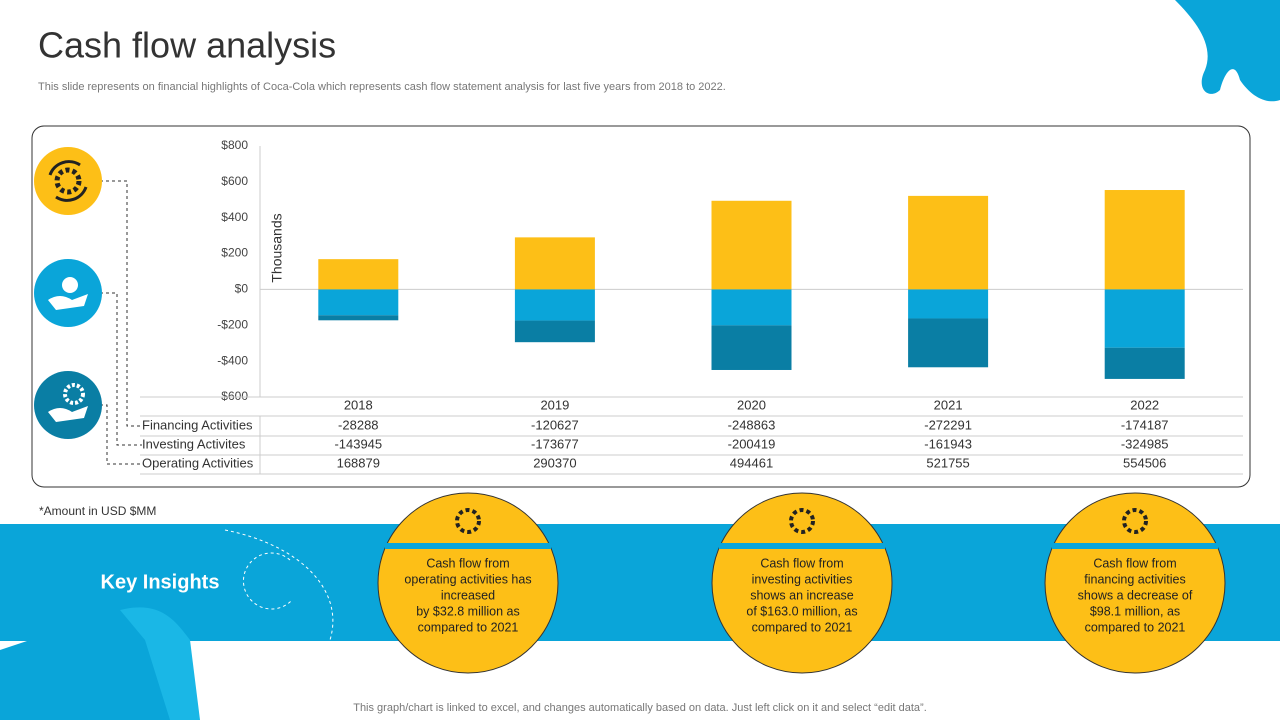 This screenshot has width=1280, height=725. Describe the element at coordinates (198, 462) in the screenshot. I see `table-row-label: Operating Activities` at that location.